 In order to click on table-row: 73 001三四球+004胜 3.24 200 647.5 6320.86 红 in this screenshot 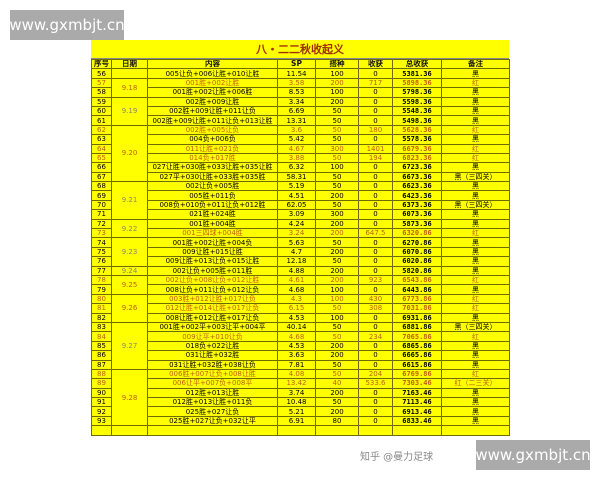, I will do `click(300, 233)`.